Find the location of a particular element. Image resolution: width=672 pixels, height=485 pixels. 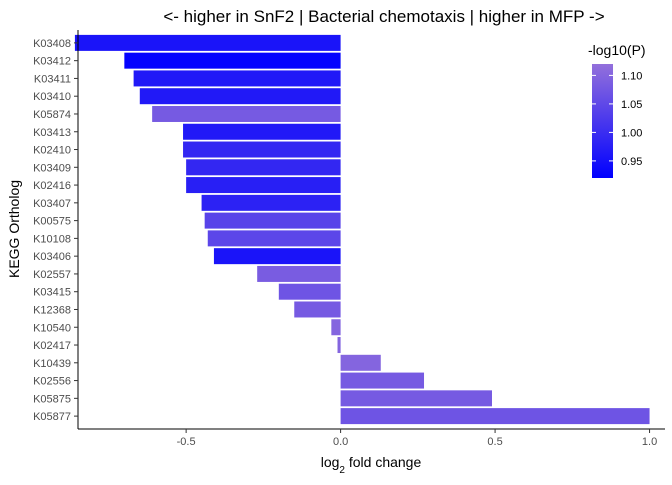

legend-colorbar is located at coordinates (602, 121).